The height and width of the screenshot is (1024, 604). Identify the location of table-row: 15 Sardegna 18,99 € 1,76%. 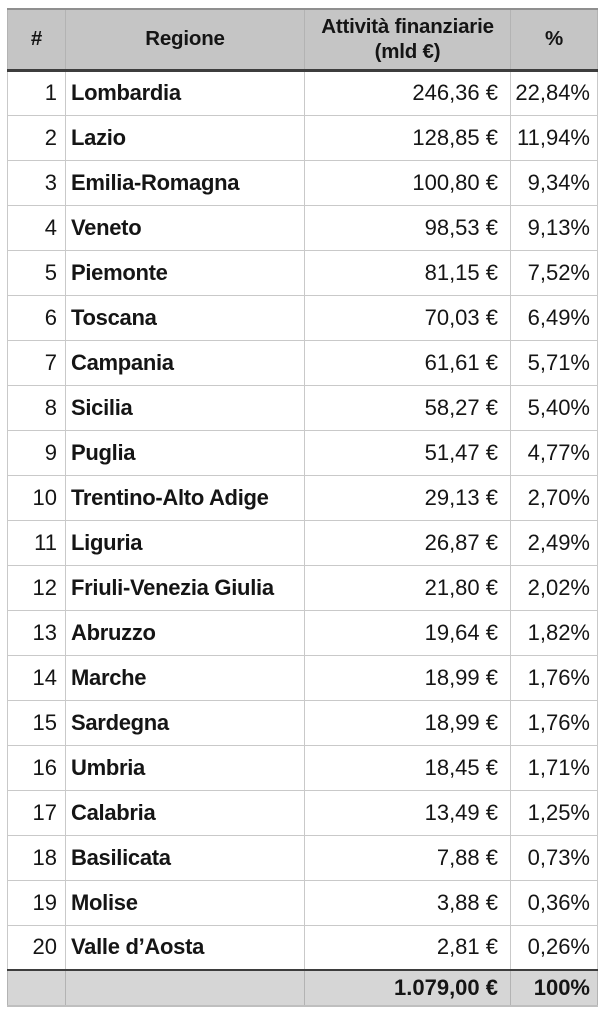
(302, 722).